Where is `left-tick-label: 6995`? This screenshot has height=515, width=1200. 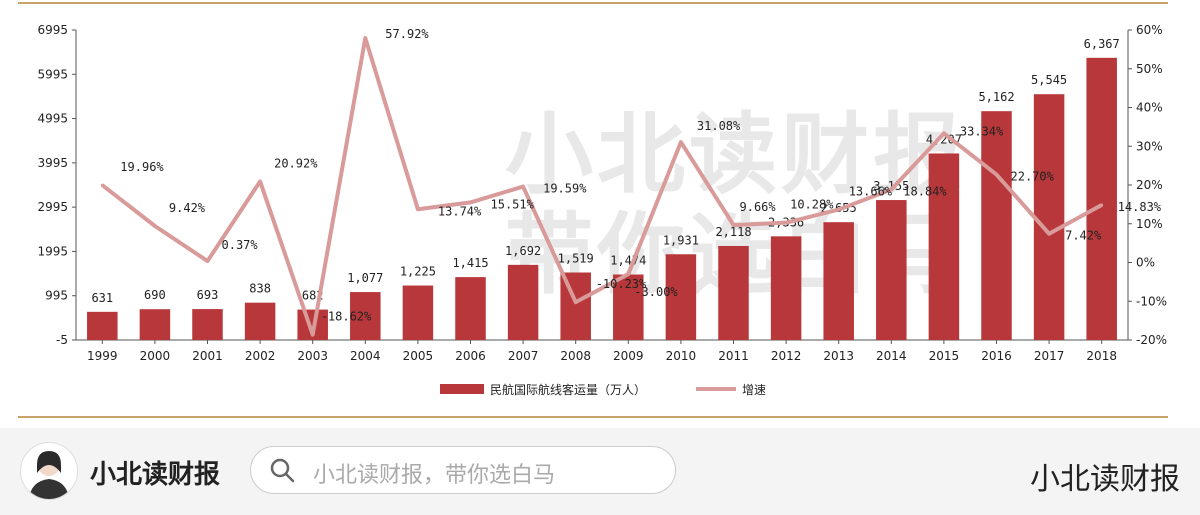
left-tick-label: 6995 is located at coordinates (52, 30).